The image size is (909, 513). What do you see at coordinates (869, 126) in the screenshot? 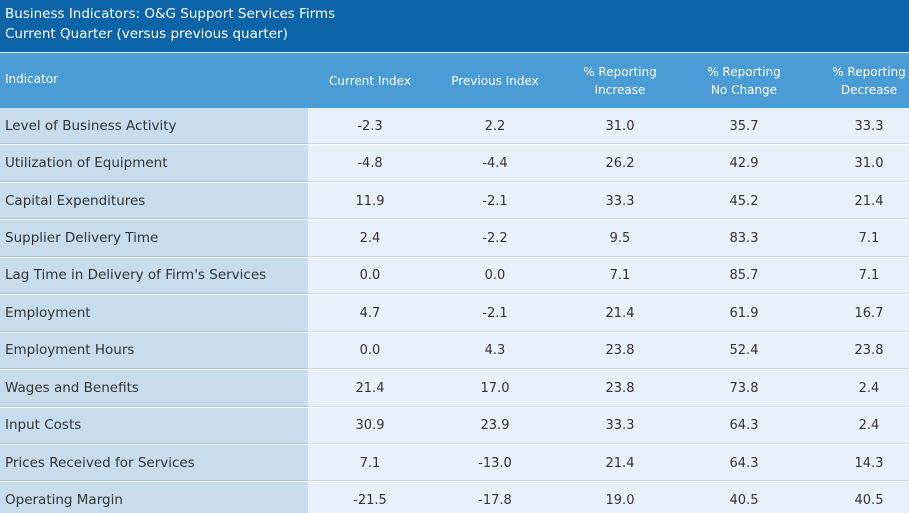
I see `reporting-decrease-cell: 33.3` at bounding box center [869, 126].